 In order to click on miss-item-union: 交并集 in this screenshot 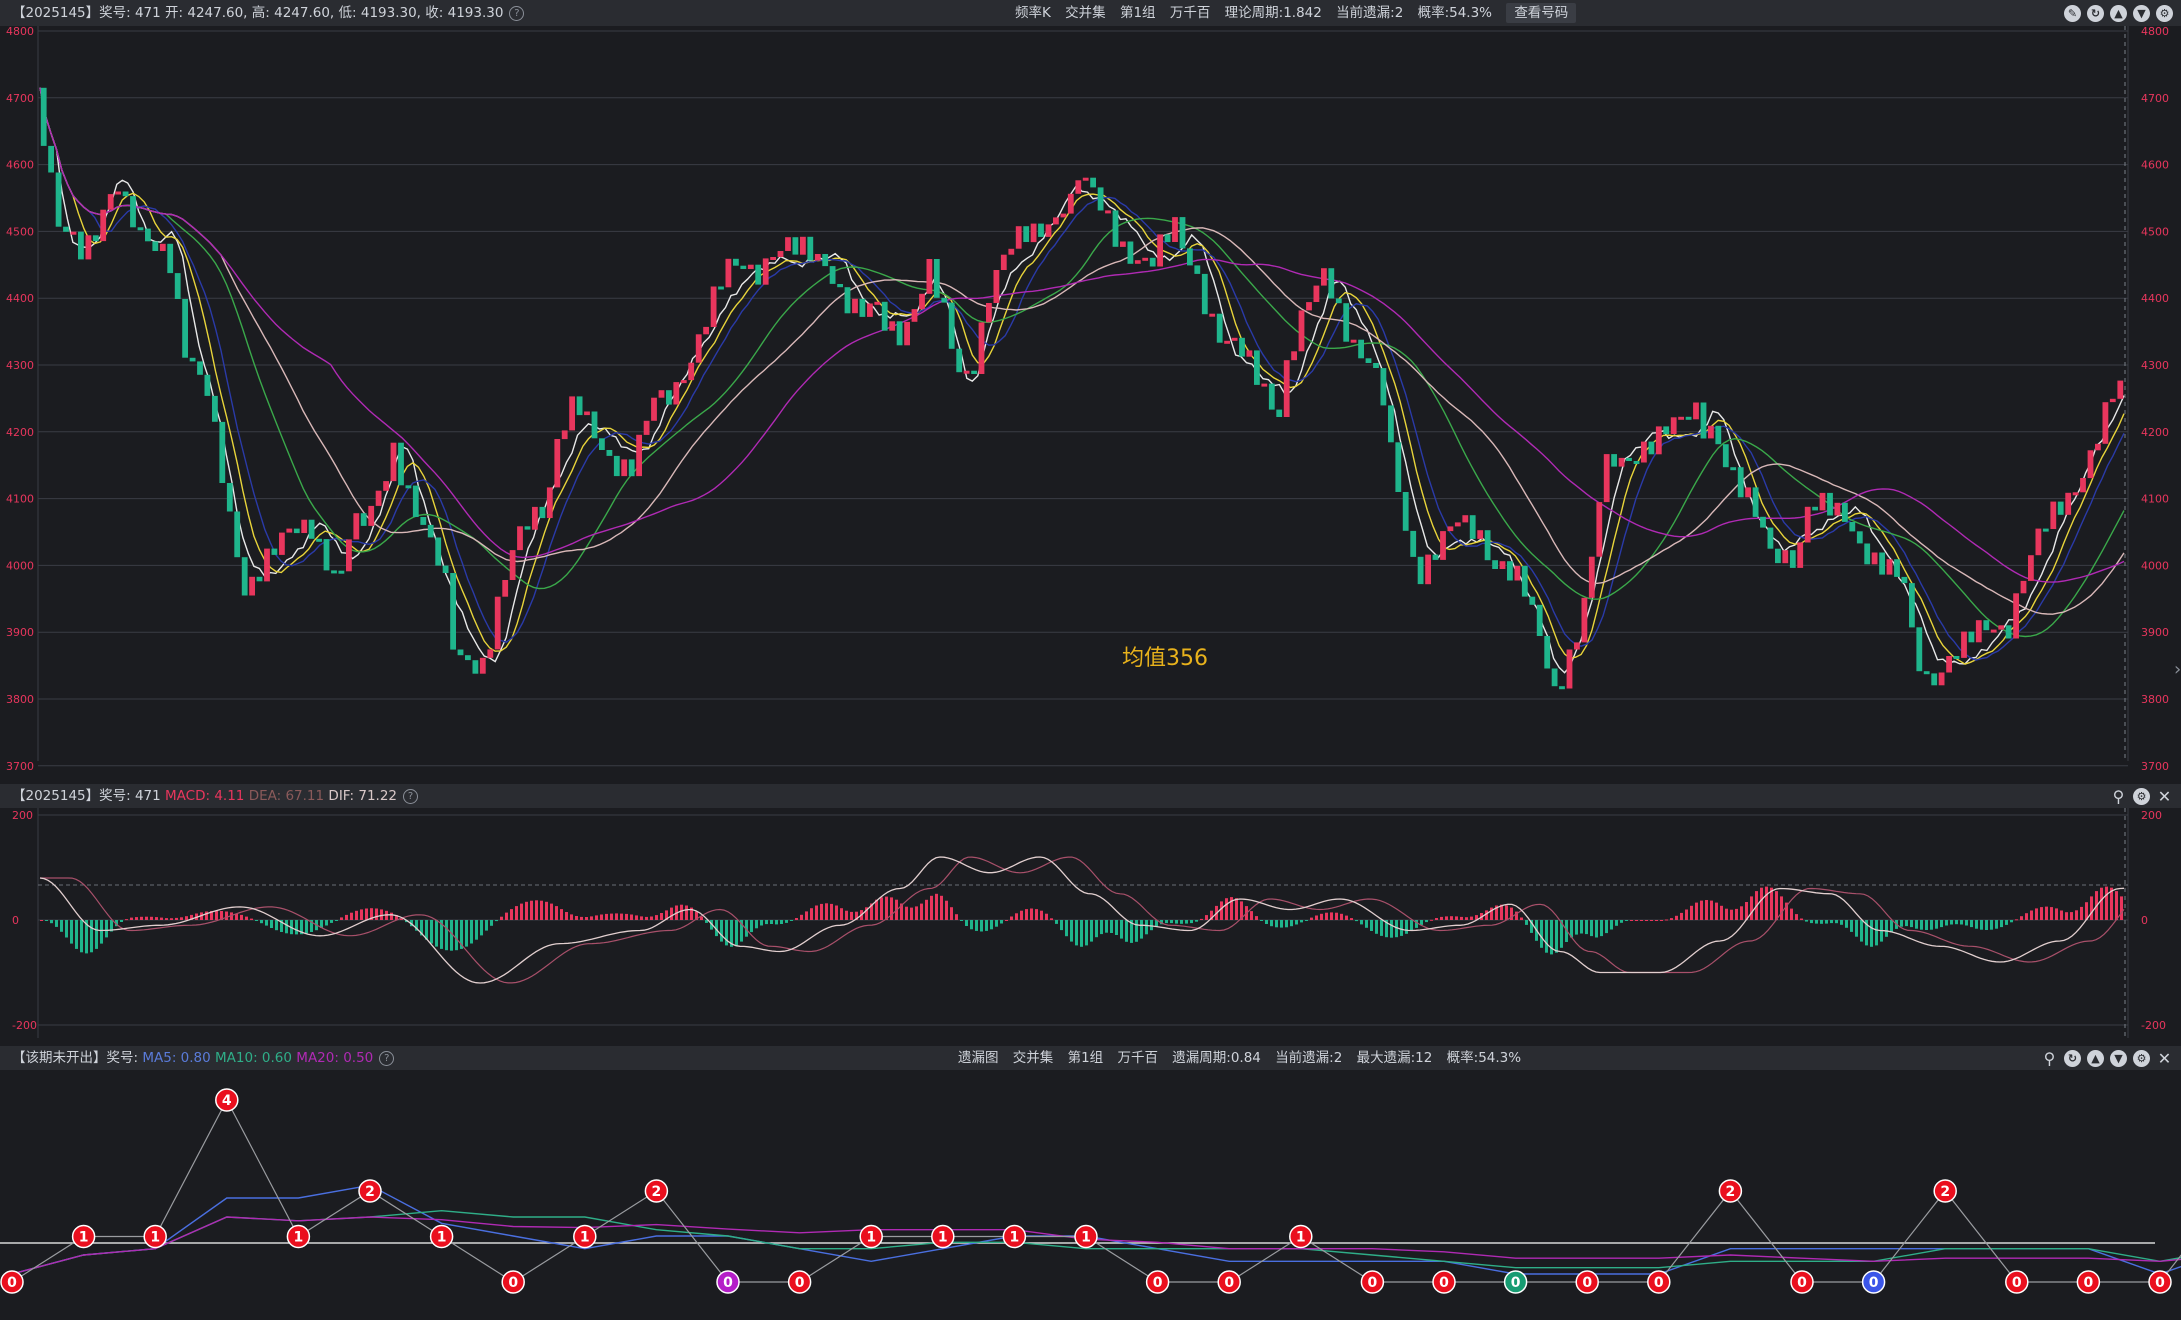, I will do `click(1033, 1058)`.